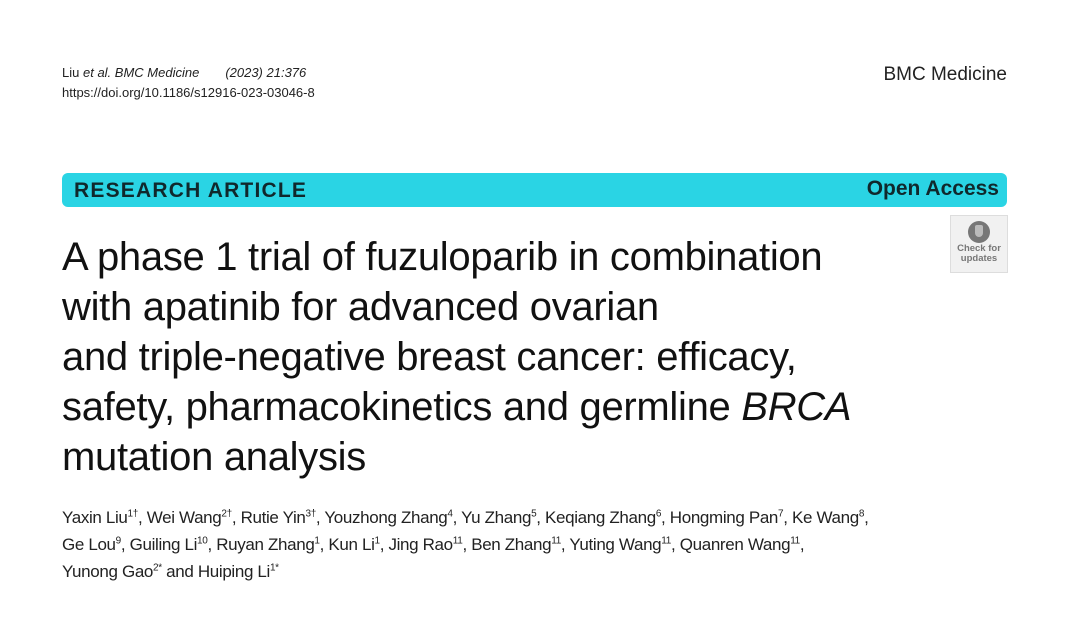 This screenshot has width=1080, height=628. I want to click on title-line: with apatinib for advanced ovarian, so click(360, 307).